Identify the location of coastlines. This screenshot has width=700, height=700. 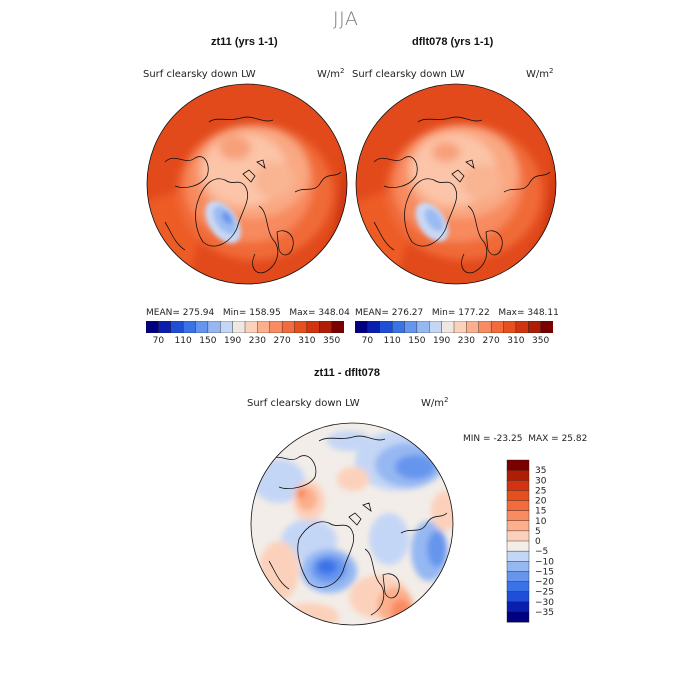
(358, 529).